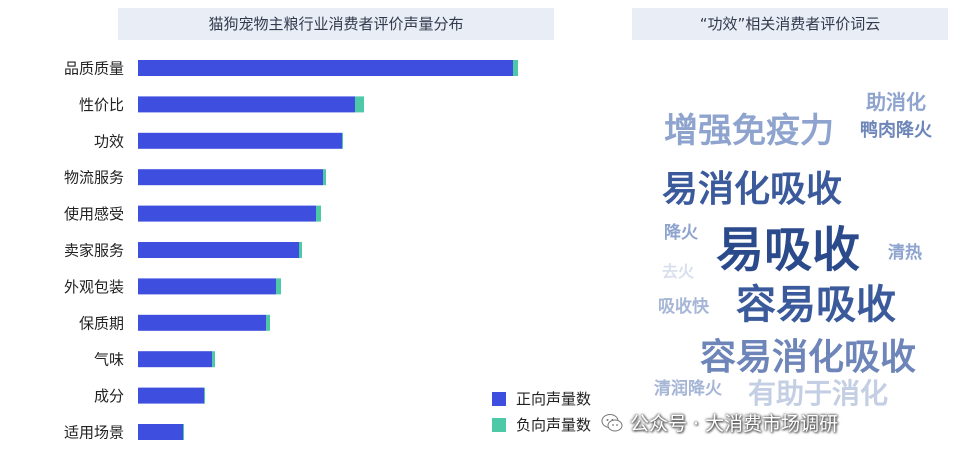 This screenshot has width=959, height=461. What do you see at coordinates (554, 425) in the screenshot?
I see `legend-label-negative: 负向声量数` at bounding box center [554, 425].